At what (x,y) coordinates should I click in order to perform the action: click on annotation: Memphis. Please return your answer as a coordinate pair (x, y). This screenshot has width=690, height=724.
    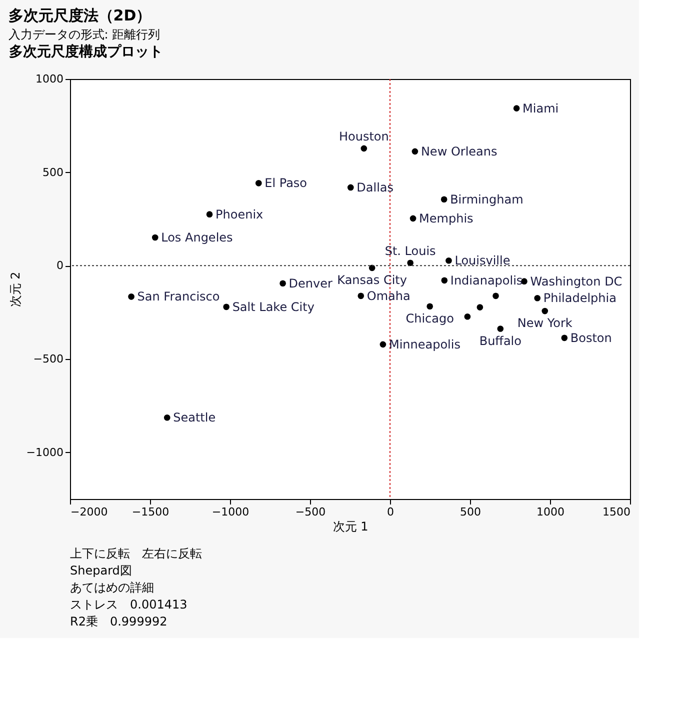
    Looking at the image, I should click on (446, 218).